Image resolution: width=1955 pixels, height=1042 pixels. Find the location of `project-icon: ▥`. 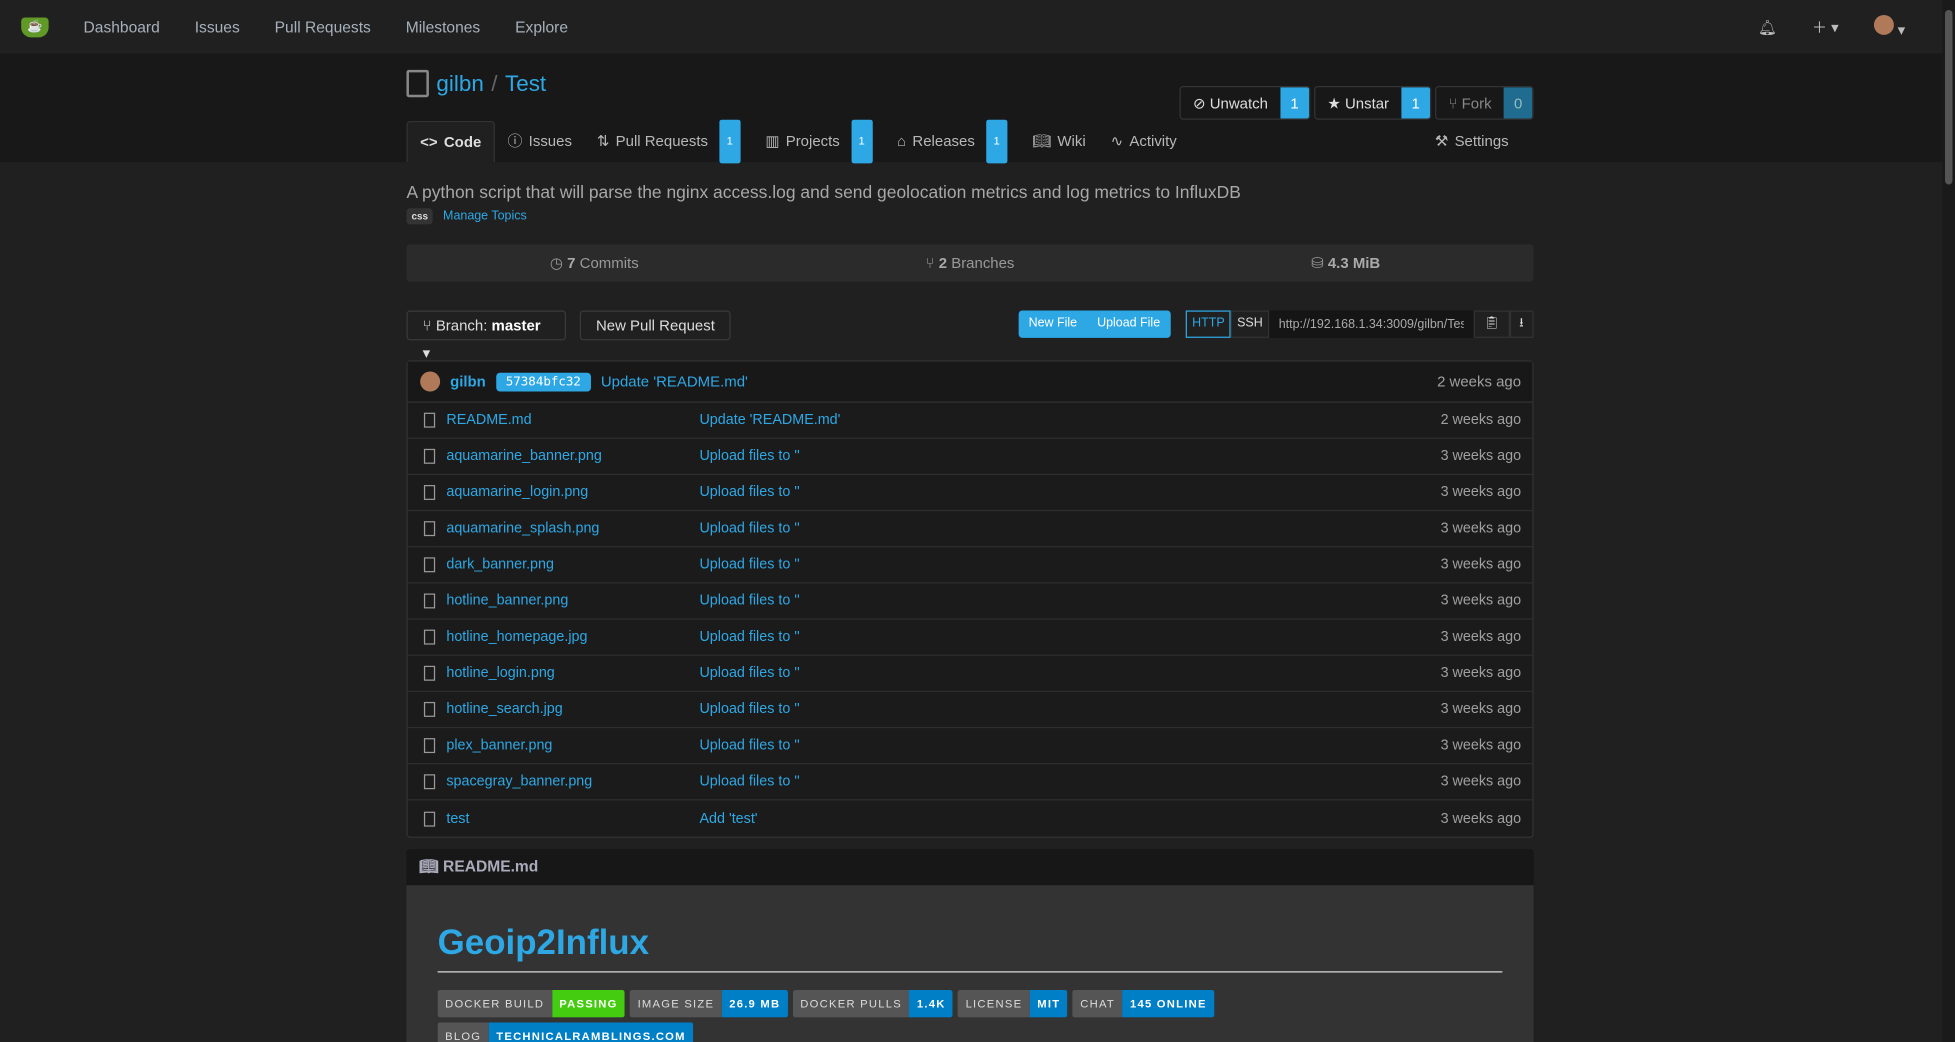

project-icon: ▥ is located at coordinates (772, 141).